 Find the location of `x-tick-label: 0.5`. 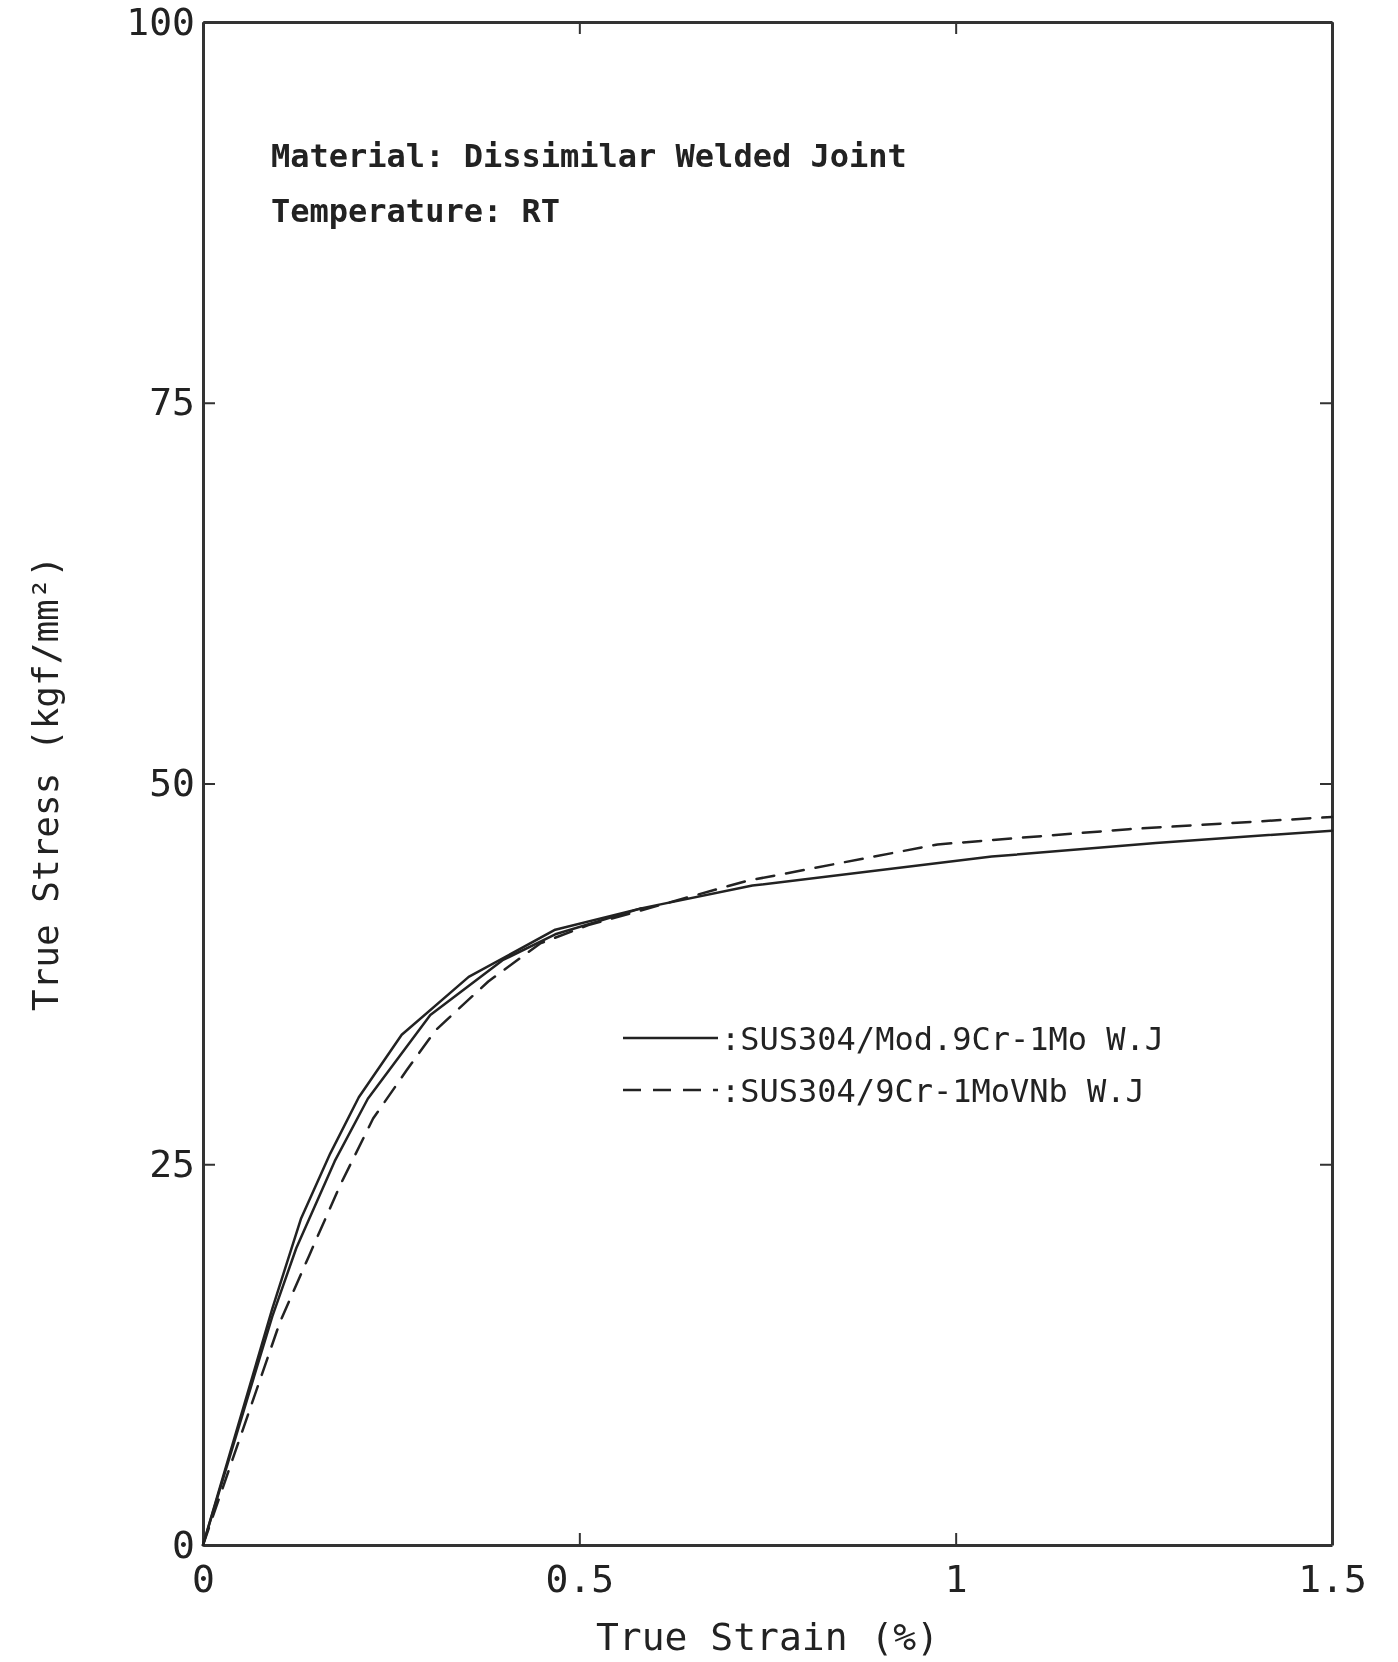

x-tick-label: 0.5 is located at coordinates (580, 1578).